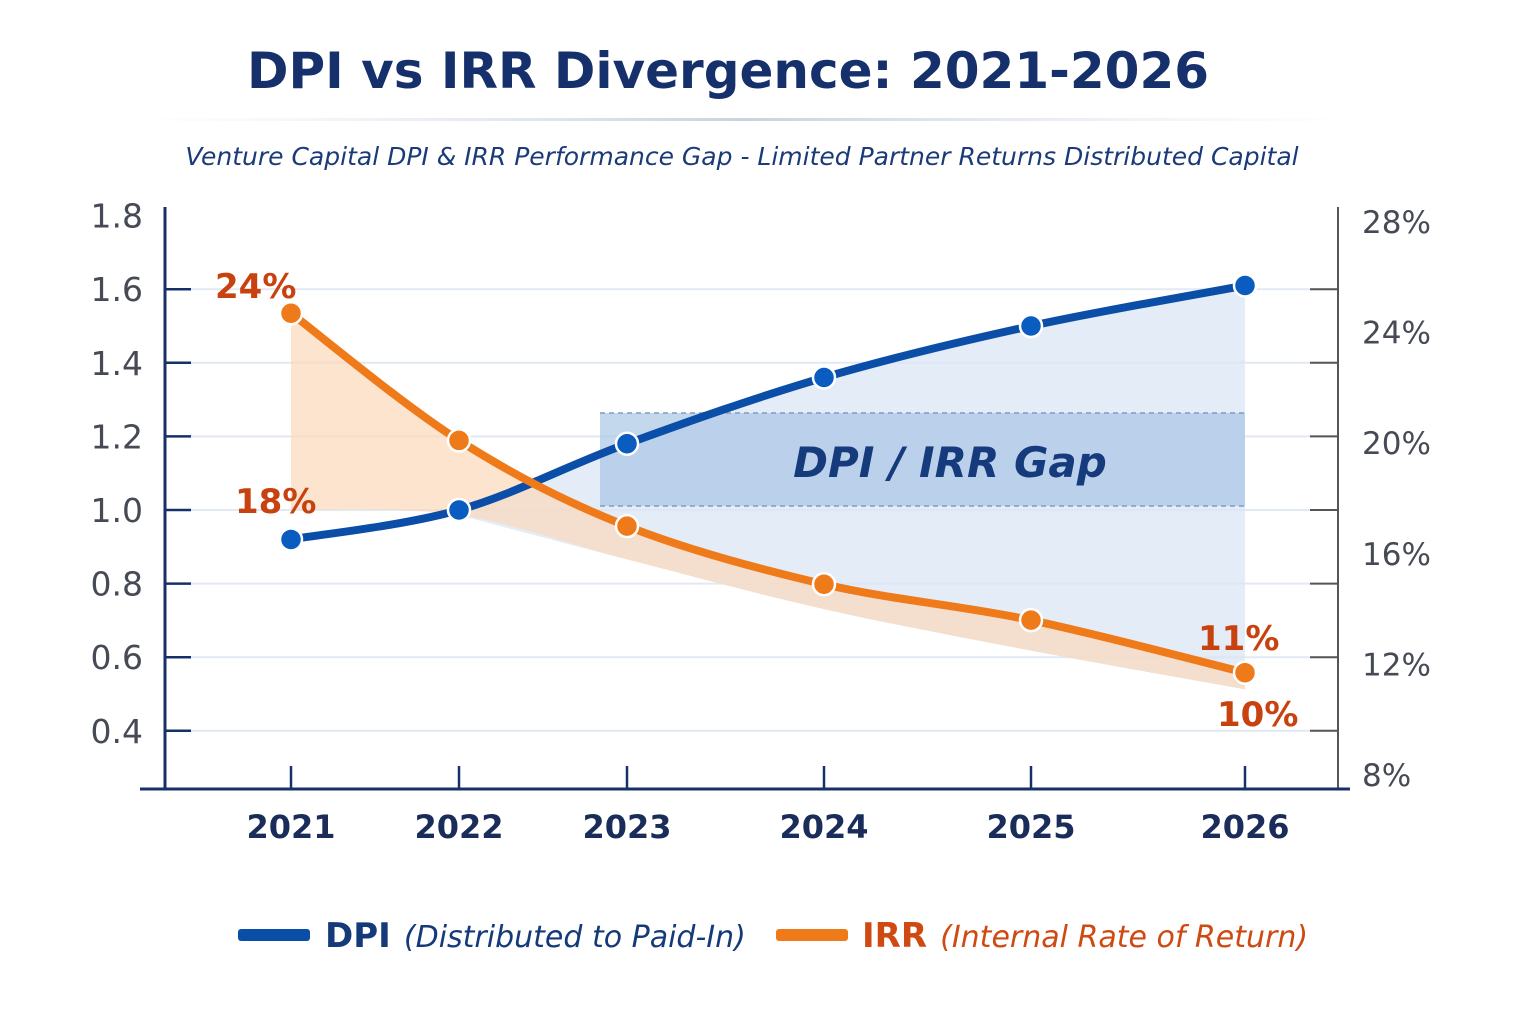 This screenshot has width=1536, height=1024. I want to click on left-tick-label: 1.0, so click(117, 510).